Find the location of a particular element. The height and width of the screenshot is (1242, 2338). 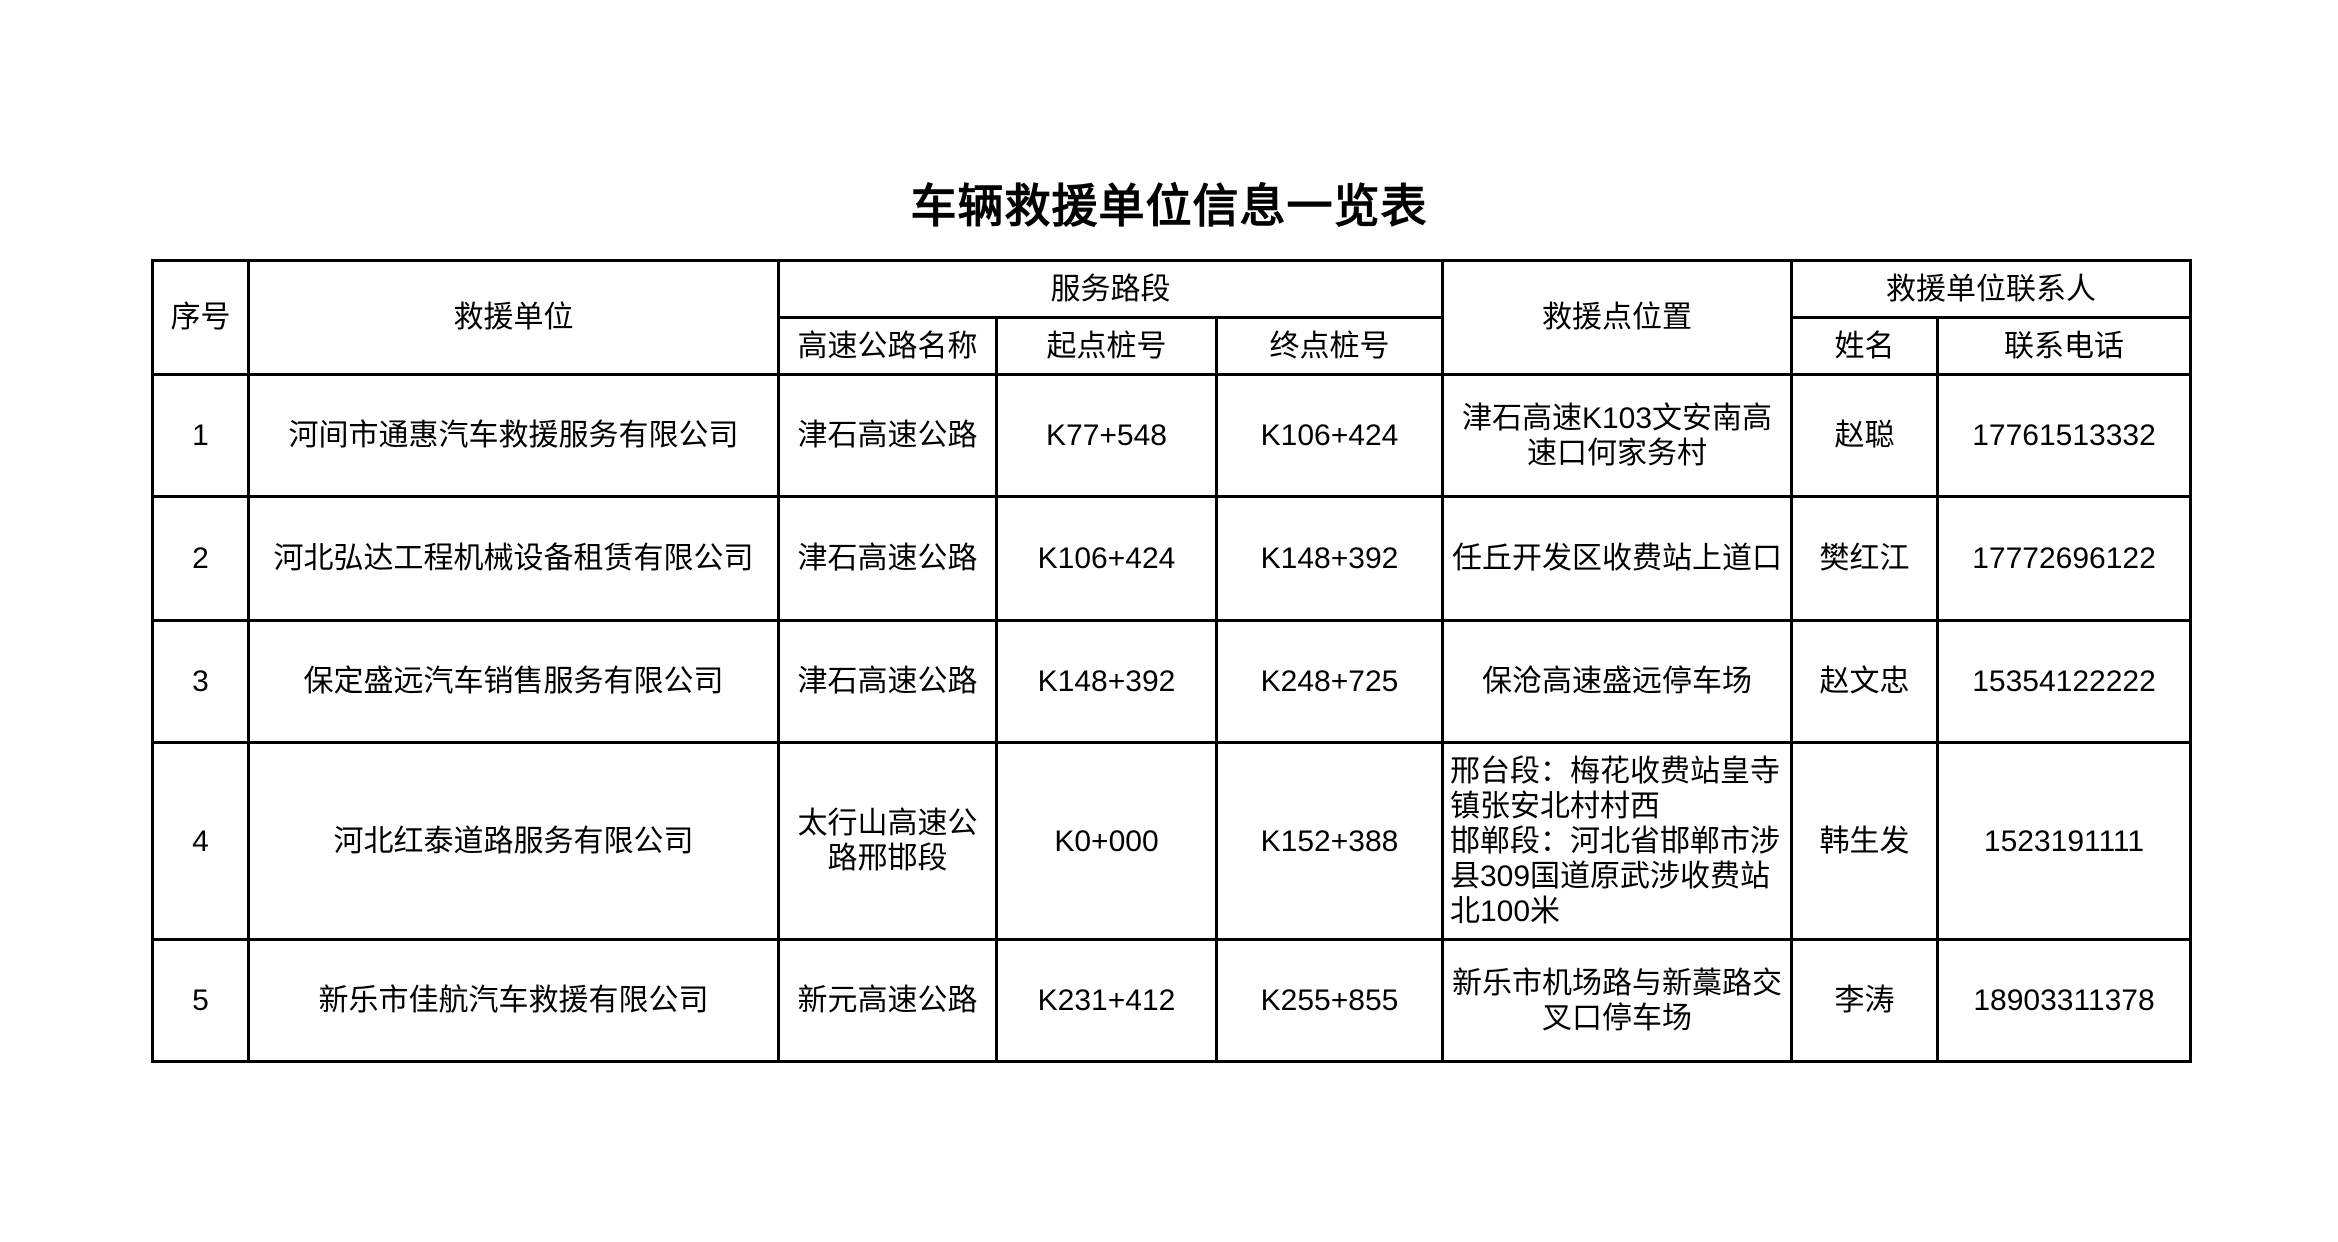

header-highway-name: 高速公路名称 is located at coordinates (887, 346).